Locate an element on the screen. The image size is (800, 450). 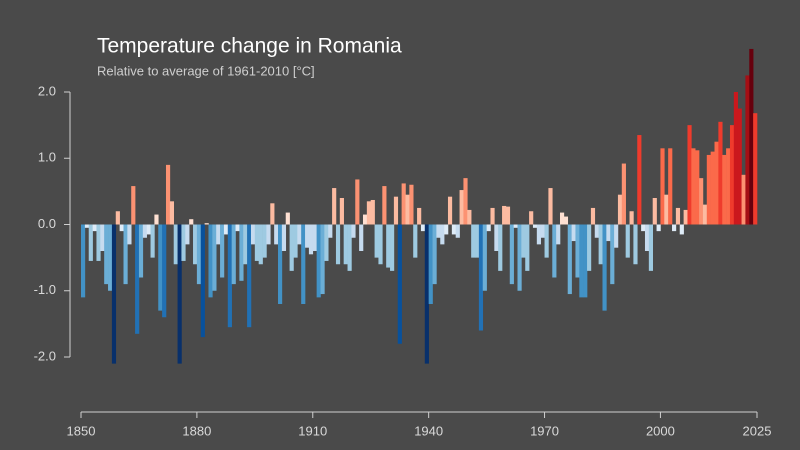
x-tick-label: 1970 is located at coordinates (544, 430).